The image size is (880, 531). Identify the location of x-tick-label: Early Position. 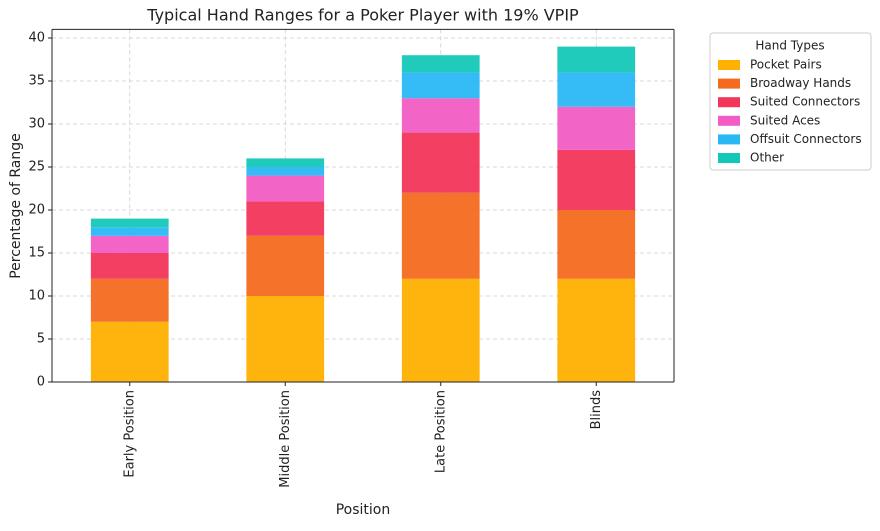
(129, 434).